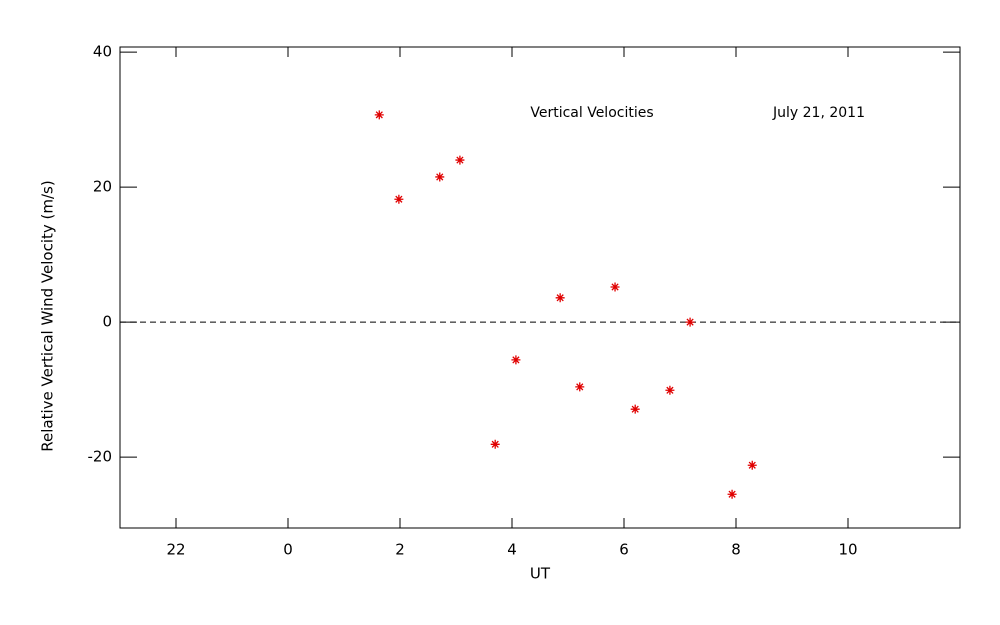  I want to click on x-tick-label: 2, so click(400, 550).